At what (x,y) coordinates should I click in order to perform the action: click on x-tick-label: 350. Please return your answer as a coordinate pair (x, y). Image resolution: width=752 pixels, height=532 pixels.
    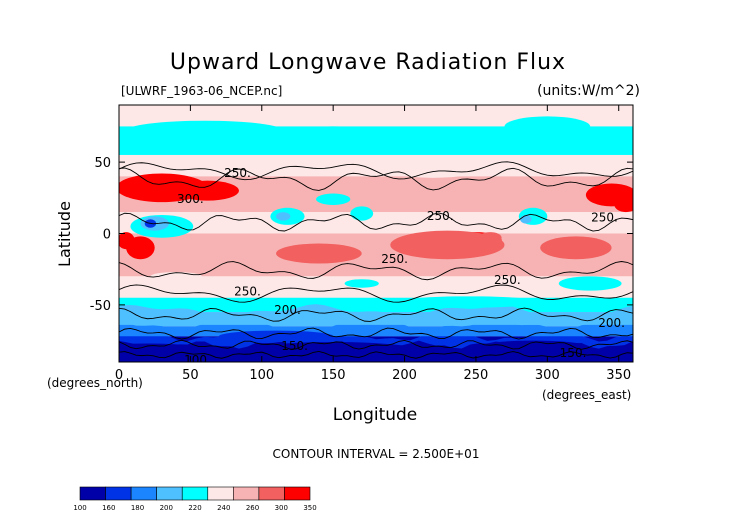
    Looking at the image, I should click on (618, 375).